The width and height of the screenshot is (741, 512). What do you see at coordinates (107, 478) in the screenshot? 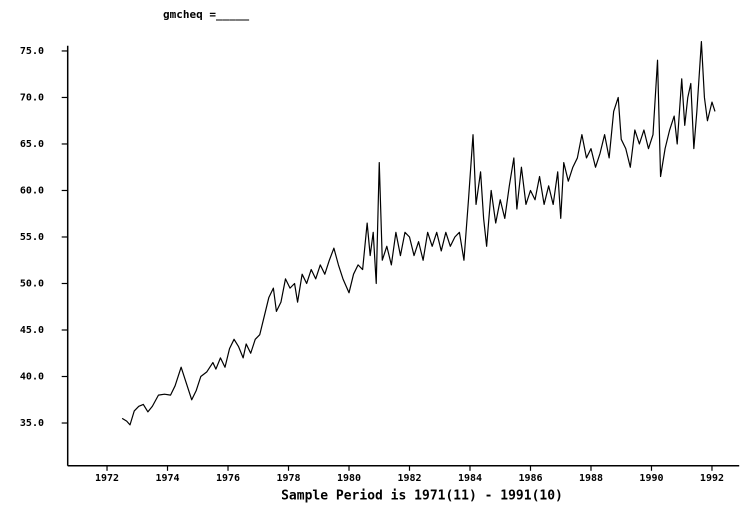
I see `x-tick-label: 1972` at bounding box center [107, 478].